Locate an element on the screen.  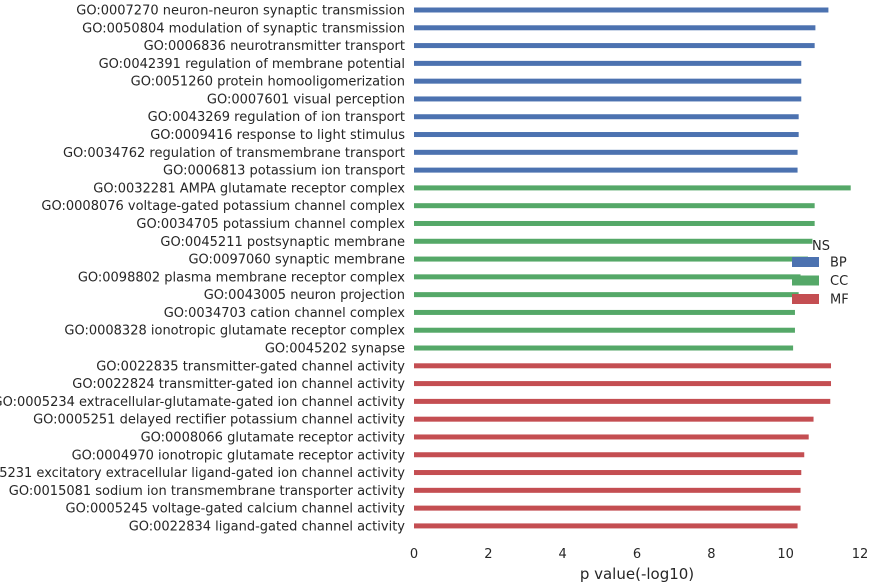
category-label: GO:0051260 protein homooligomerization is located at coordinates (268, 82).